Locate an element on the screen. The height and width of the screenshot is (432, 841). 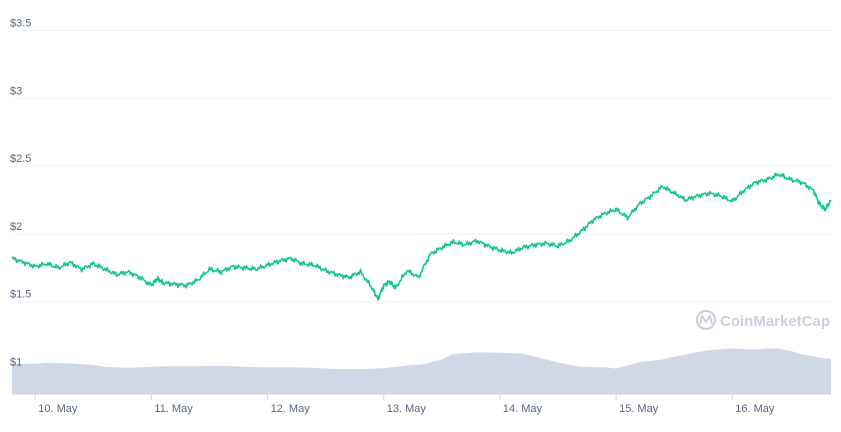
volume-area-shape is located at coordinates (421, 371).